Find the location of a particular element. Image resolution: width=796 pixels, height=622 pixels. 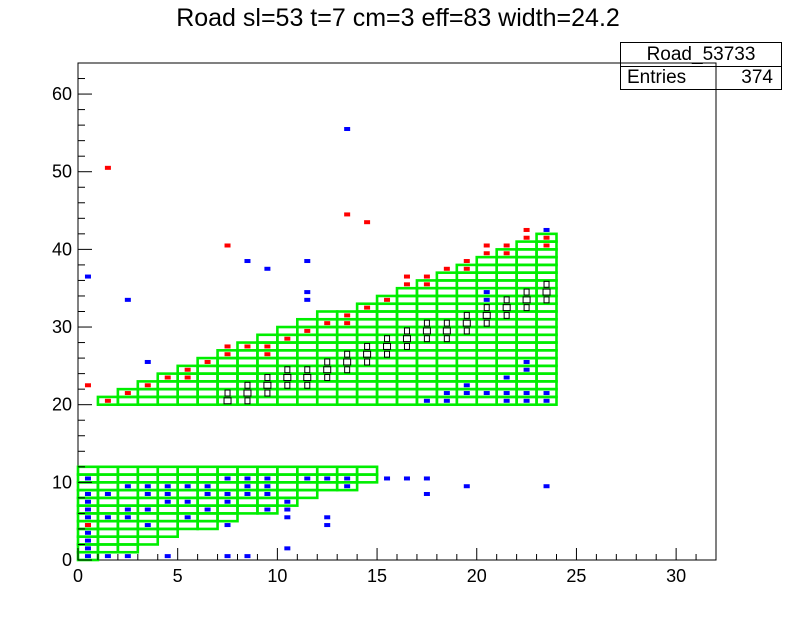

y-tick-label: 30 is located at coordinates (62, 327).